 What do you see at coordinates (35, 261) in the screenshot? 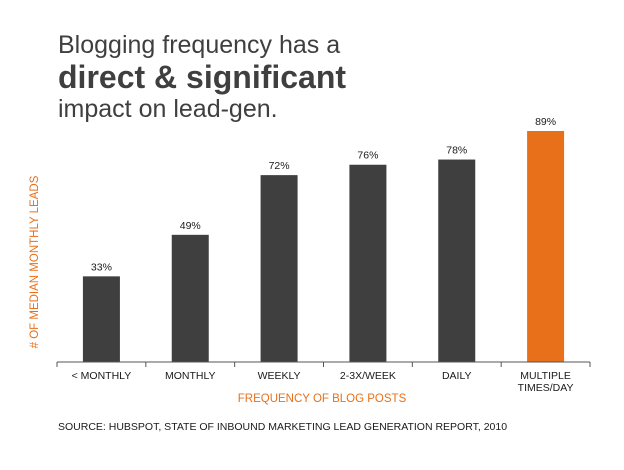
I see `y-axis-label: # OF MEDIAN MONTHLY LEADS` at bounding box center [35, 261].